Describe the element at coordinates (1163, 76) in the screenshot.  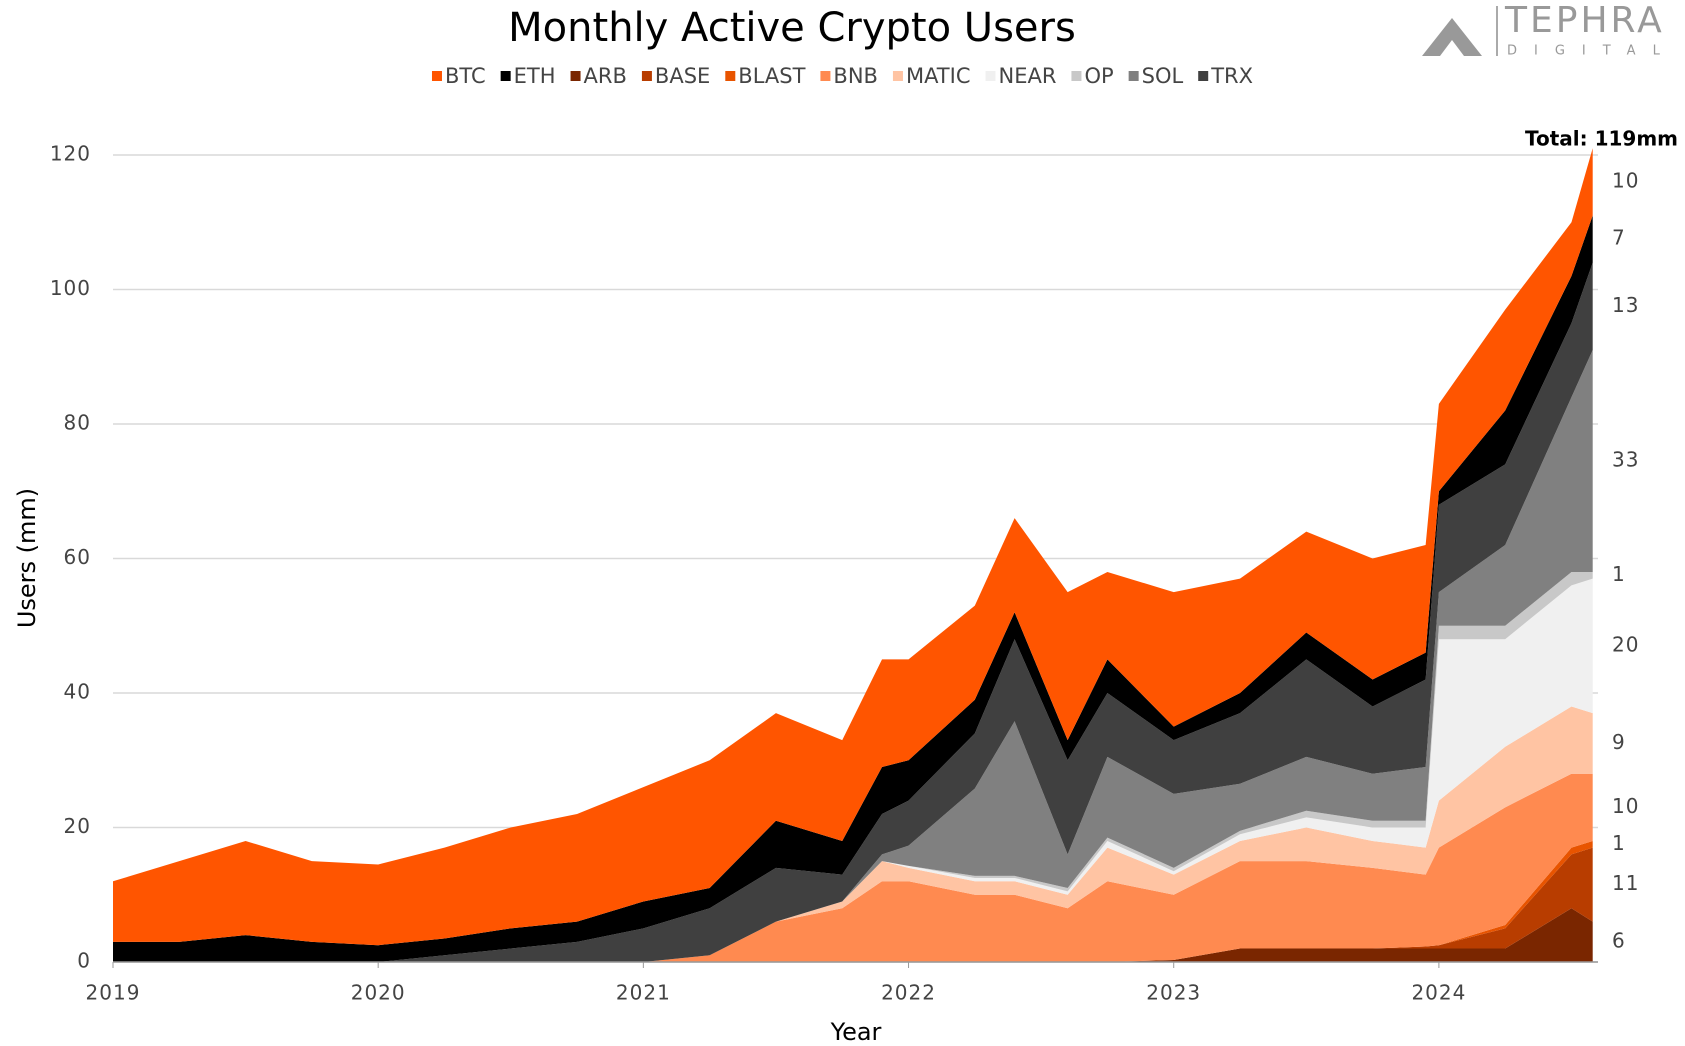
I see `legend-label: SOL` at that location.